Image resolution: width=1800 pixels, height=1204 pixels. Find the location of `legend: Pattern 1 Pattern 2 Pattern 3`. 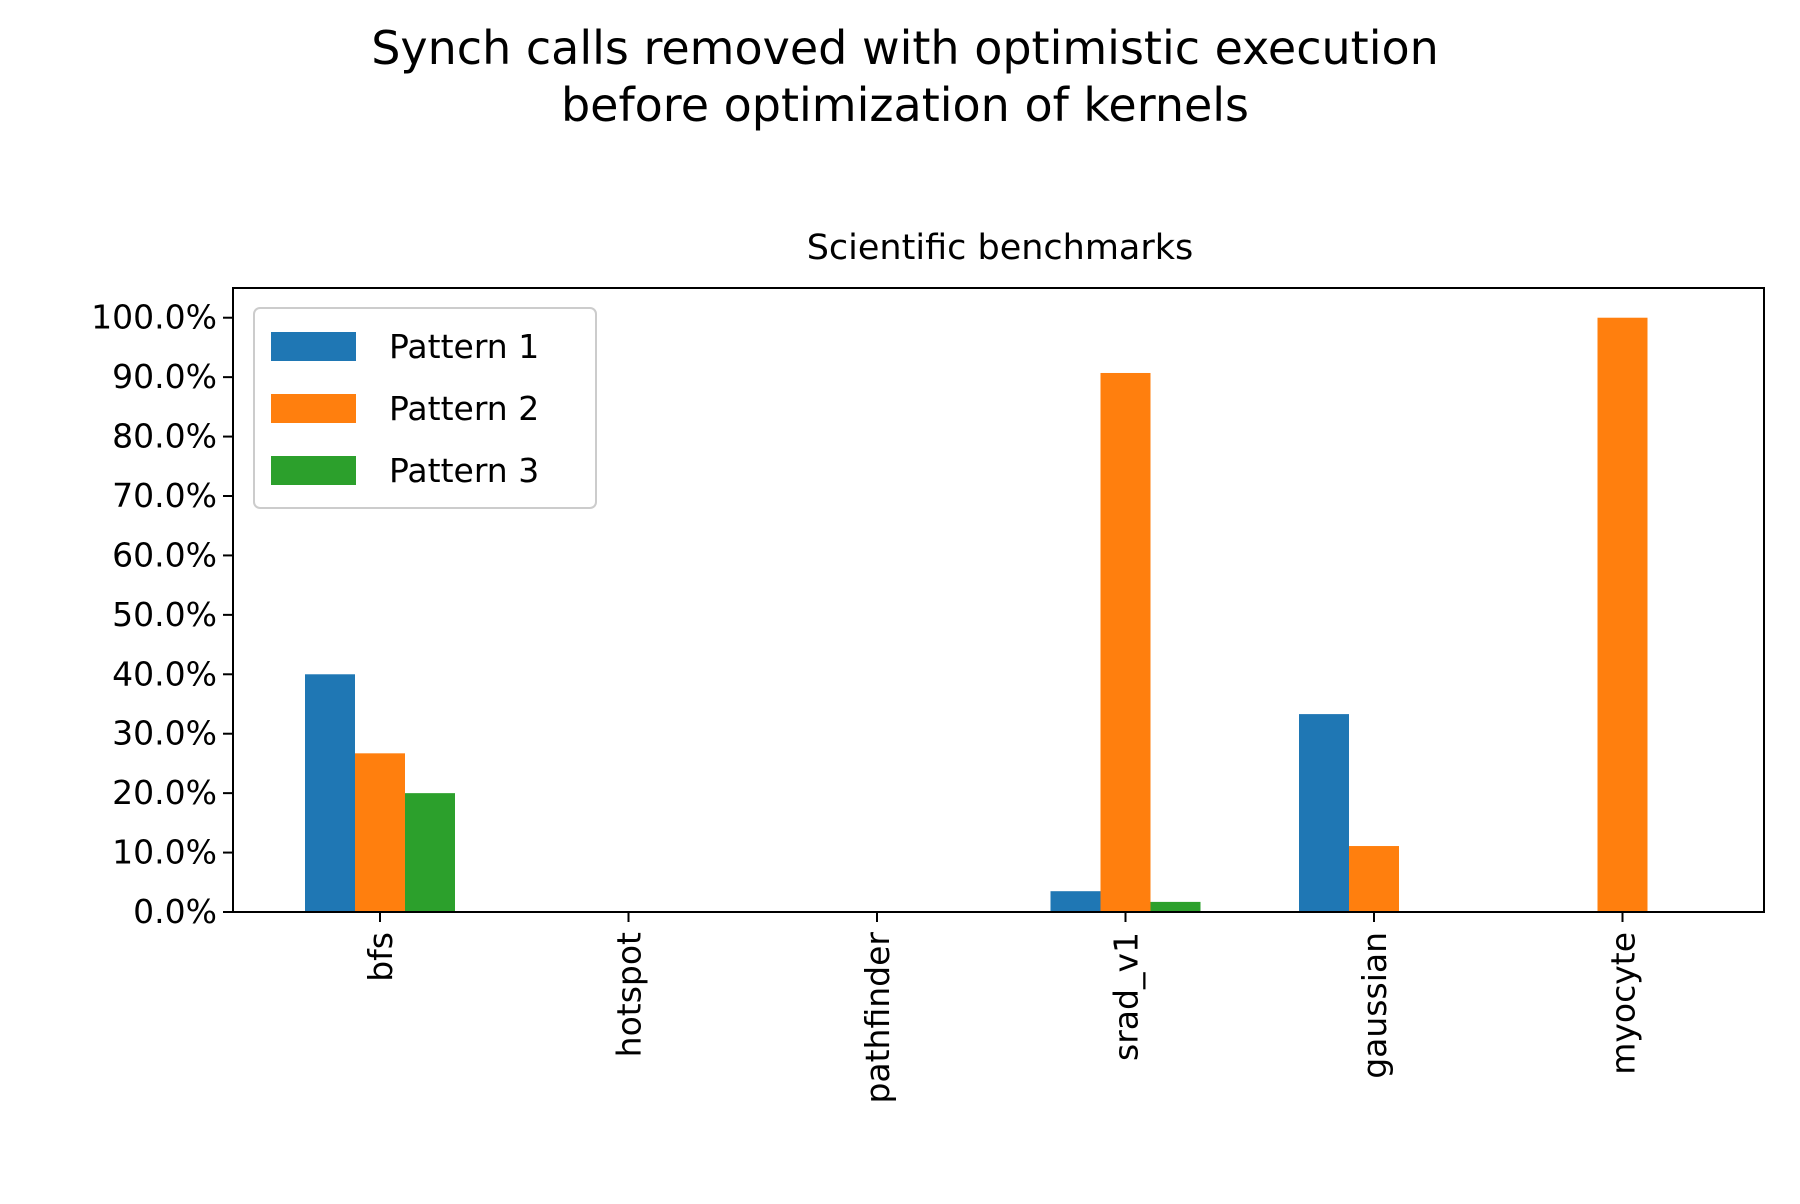

legend: Pattern 1 Pattern 2 Pattern 3 is located at coordinates (425, 408).